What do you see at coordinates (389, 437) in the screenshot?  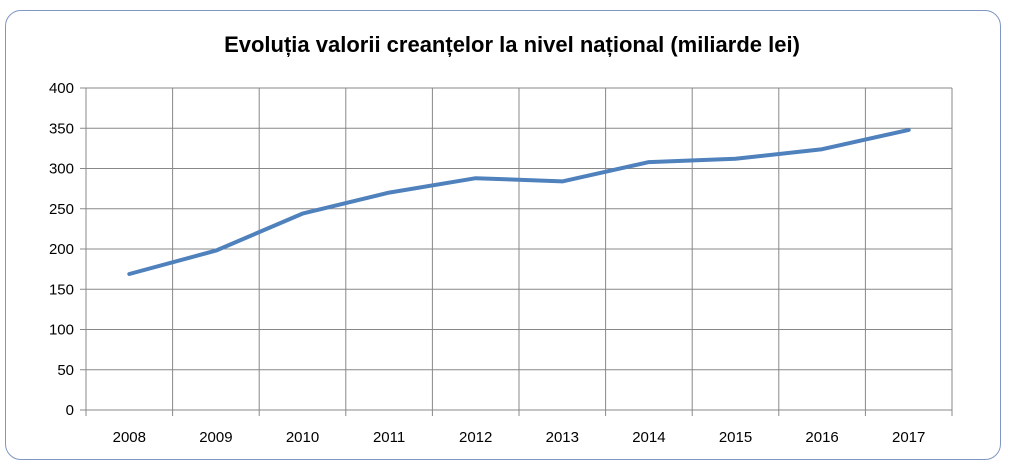 I see `x-tick-label: 2011` at bounding box center [389, 437].